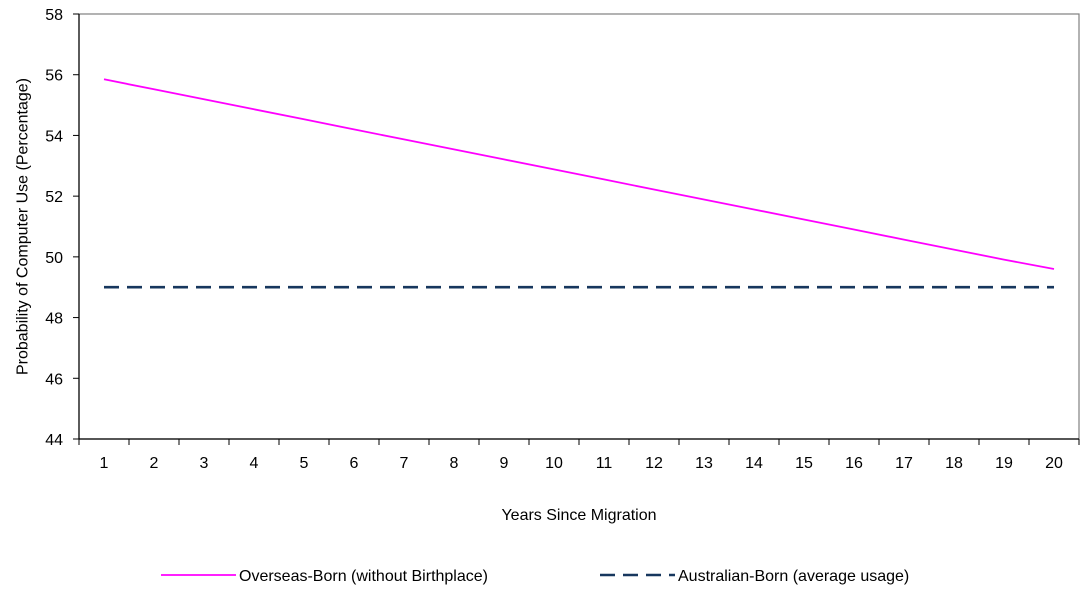 The height and width of the screenshot is (591, 1084). I want to click on y-tick-label: 58, so click(54, 15).